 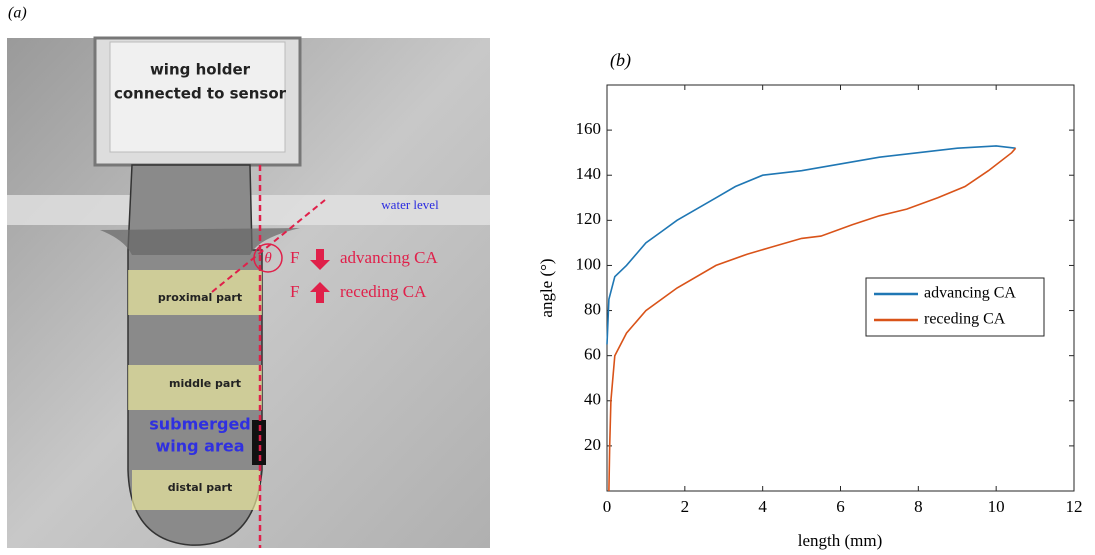 What do you see at coordinates (996, 506) in the screenshot?
I see `x-tick-label: 10` at bounding box center [996, 506].